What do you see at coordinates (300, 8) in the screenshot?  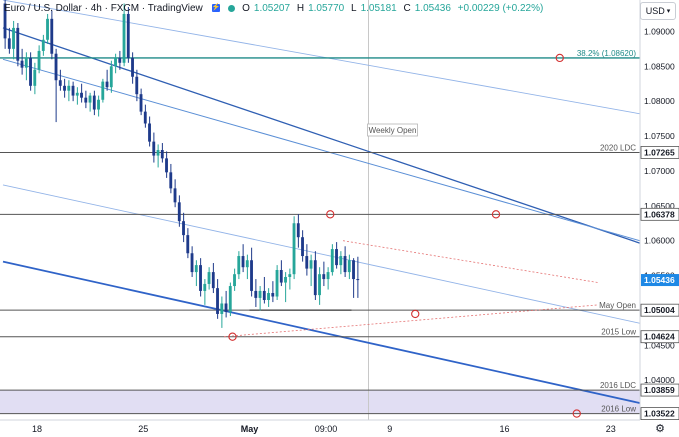 I see `high-label: H` at bounding box center [300, 8].